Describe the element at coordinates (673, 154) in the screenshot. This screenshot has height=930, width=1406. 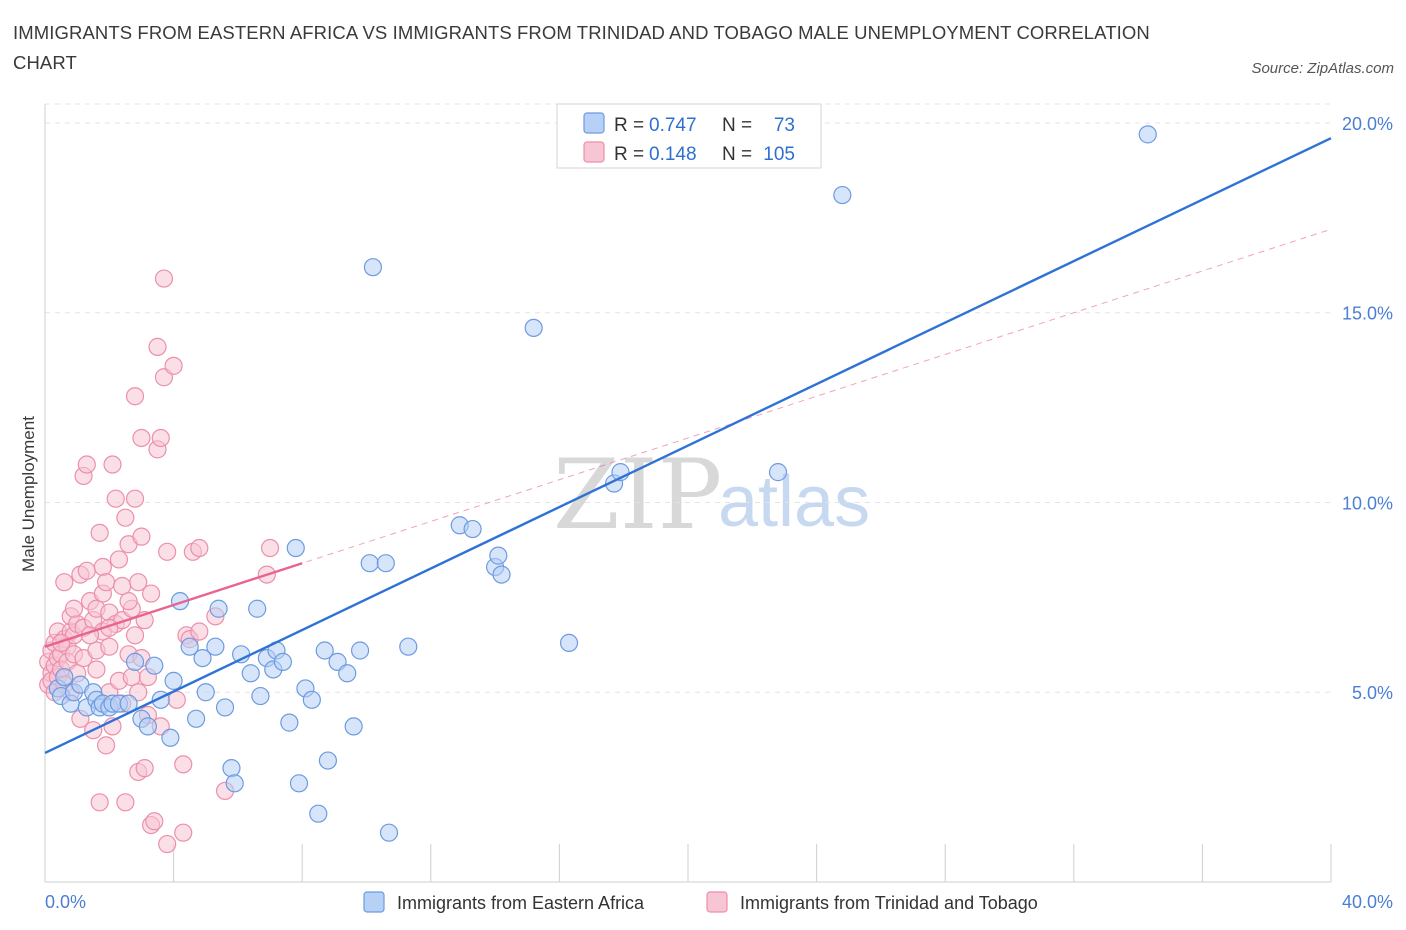
I see `legend-pink-r-value: 0.148` at that location.